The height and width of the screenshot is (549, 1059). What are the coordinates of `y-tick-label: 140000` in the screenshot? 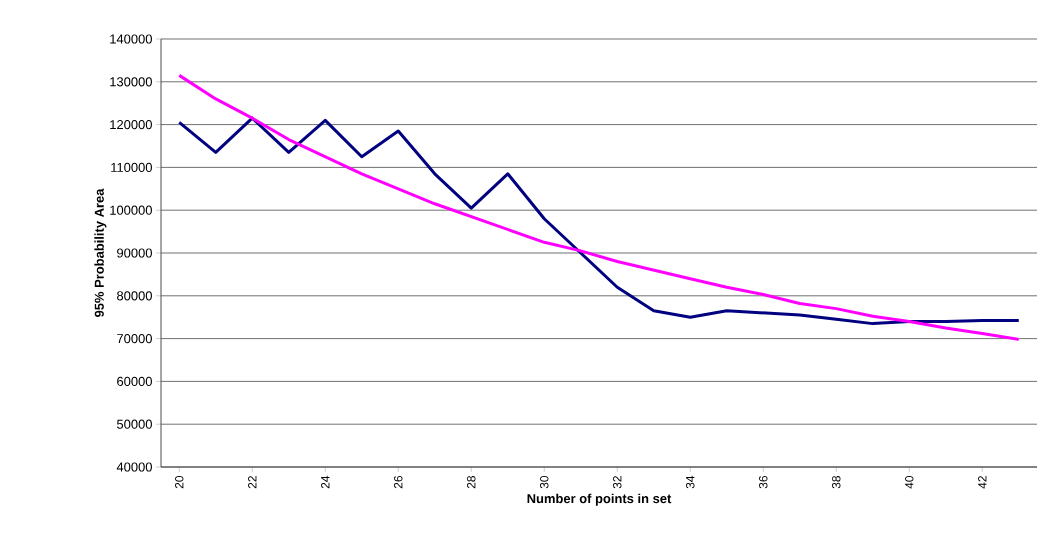 It's located at (131, 39).